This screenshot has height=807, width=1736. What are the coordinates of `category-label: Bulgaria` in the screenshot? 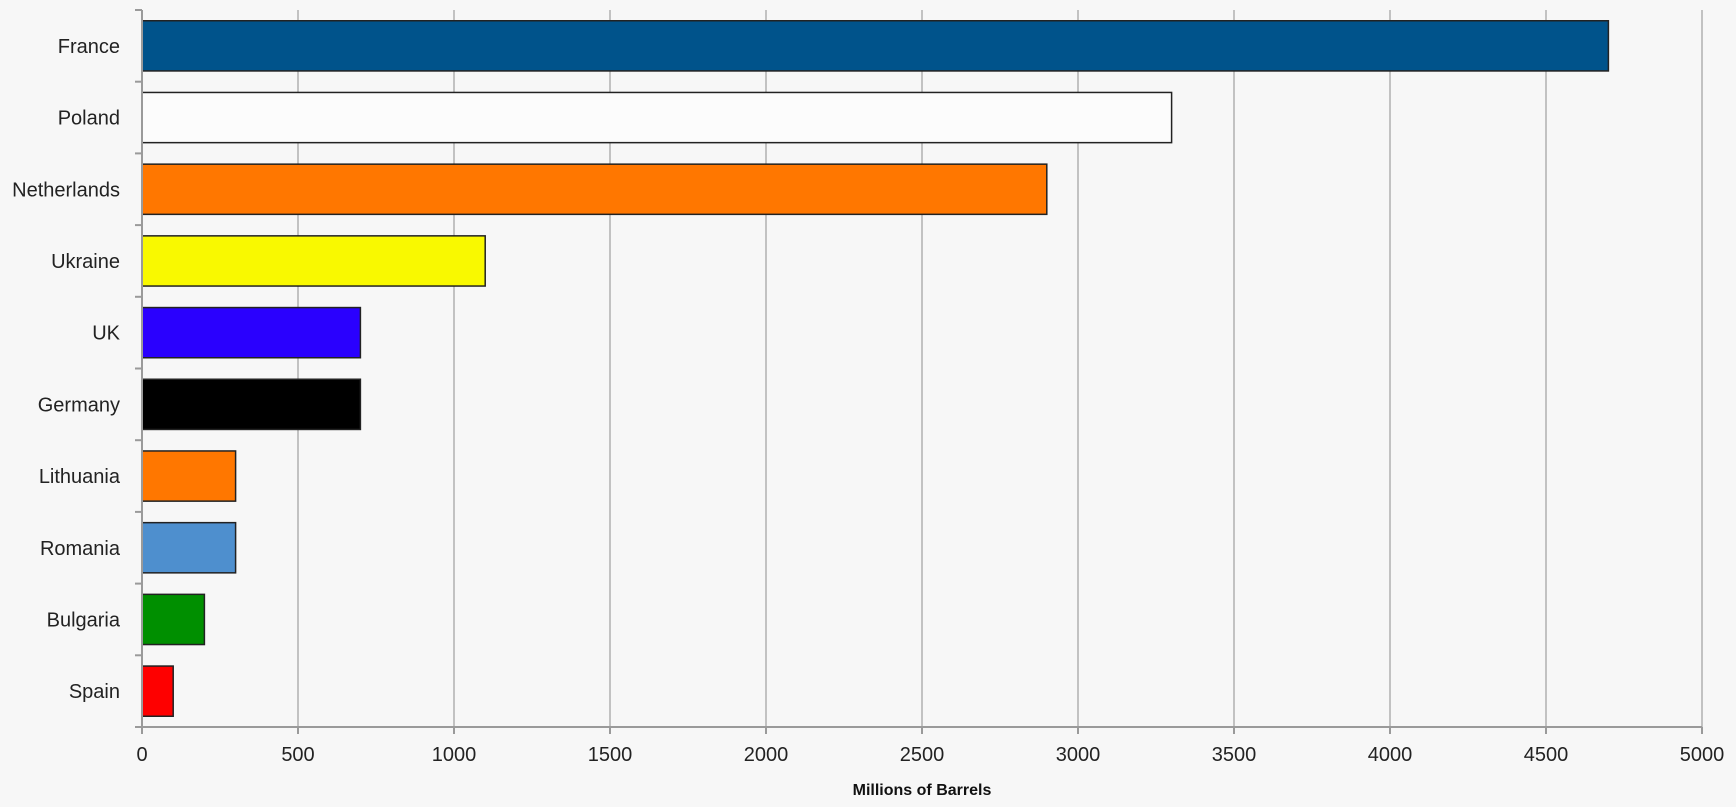 It's located at (84, 620).